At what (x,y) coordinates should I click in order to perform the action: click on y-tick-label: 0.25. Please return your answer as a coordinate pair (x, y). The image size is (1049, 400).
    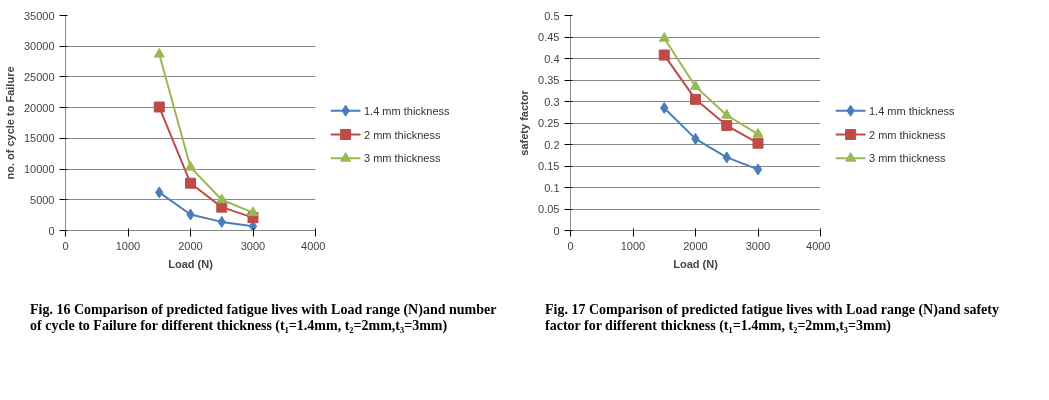
    Looking at the image, I should click on (549, 123).